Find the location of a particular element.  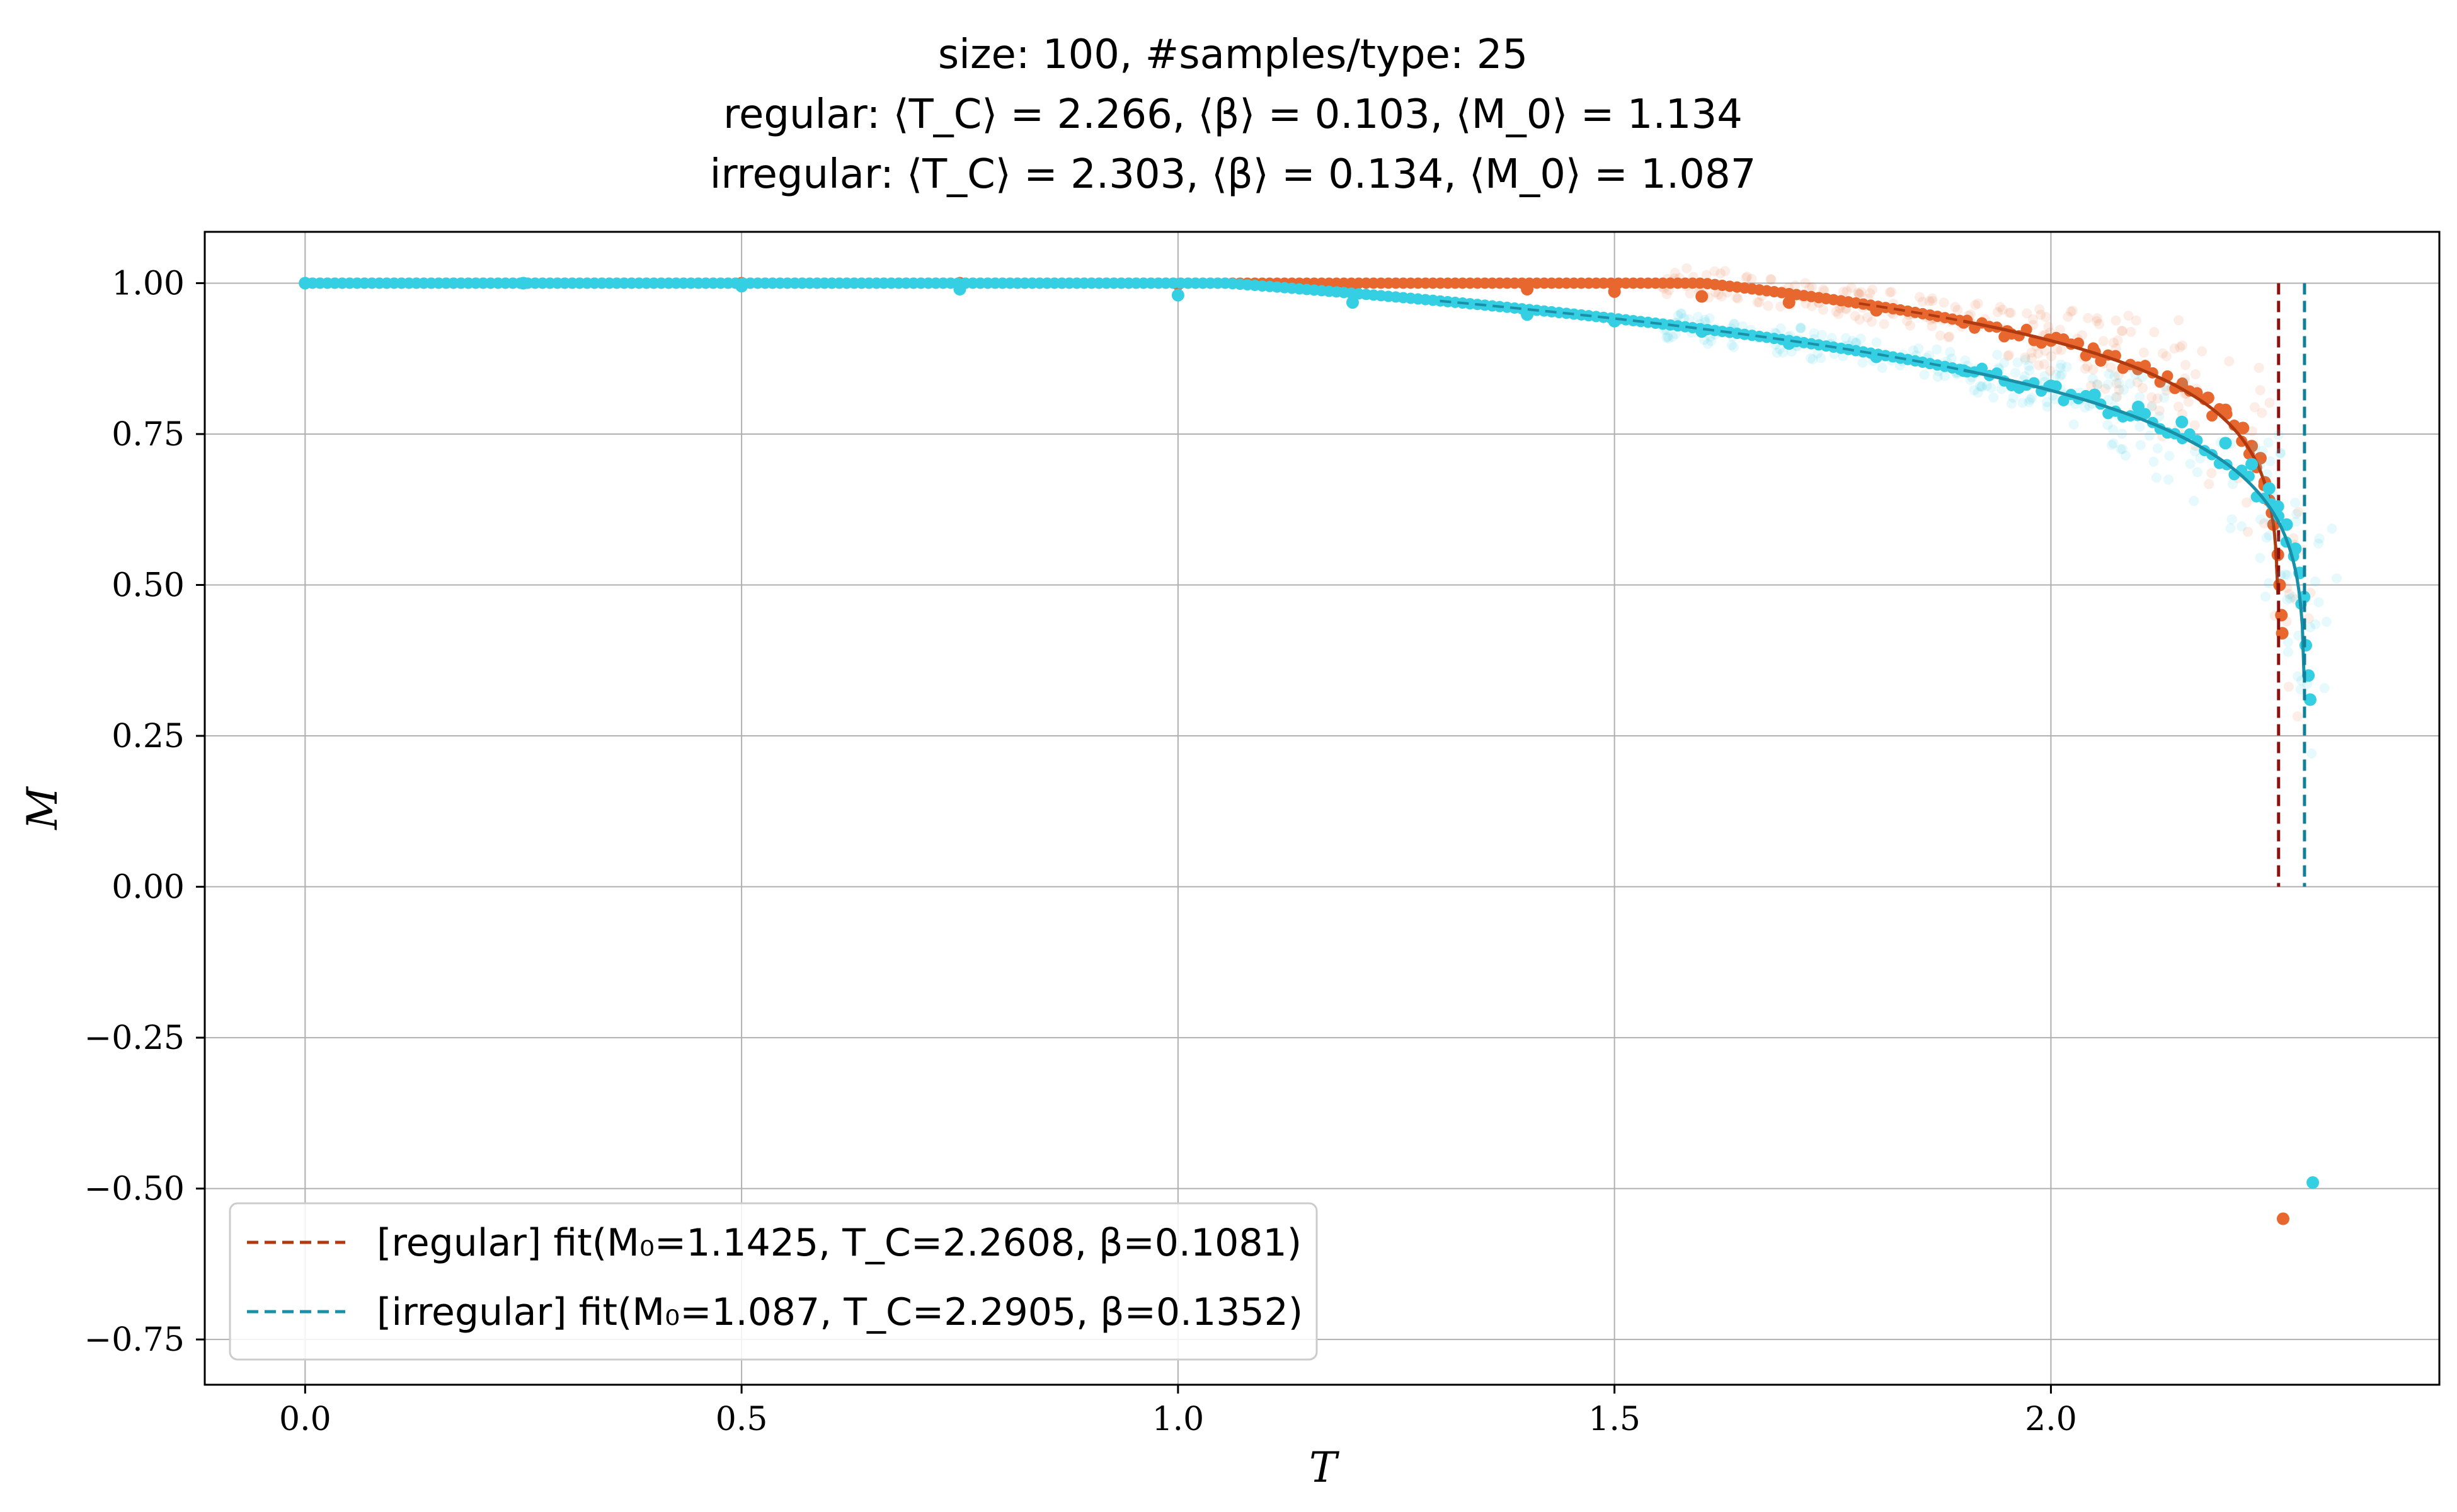

title-line-1: size: 100, #samples/type: 25 is located at coordinates (1233, 55).